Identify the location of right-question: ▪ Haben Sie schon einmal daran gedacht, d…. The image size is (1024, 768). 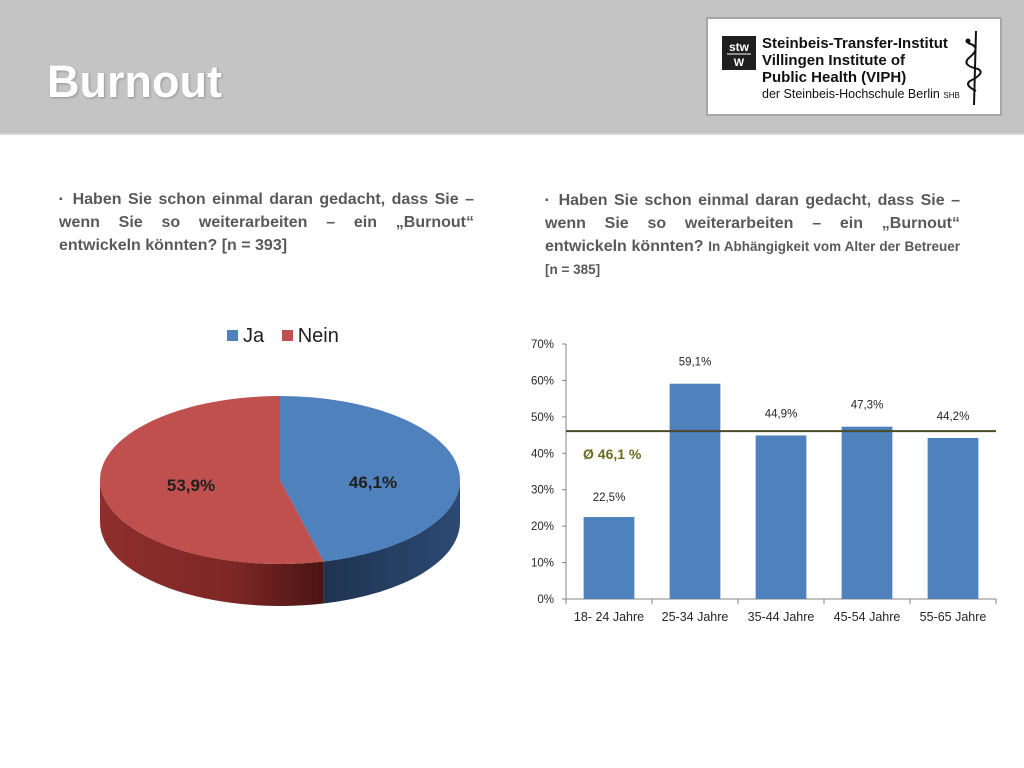
(752, 235).